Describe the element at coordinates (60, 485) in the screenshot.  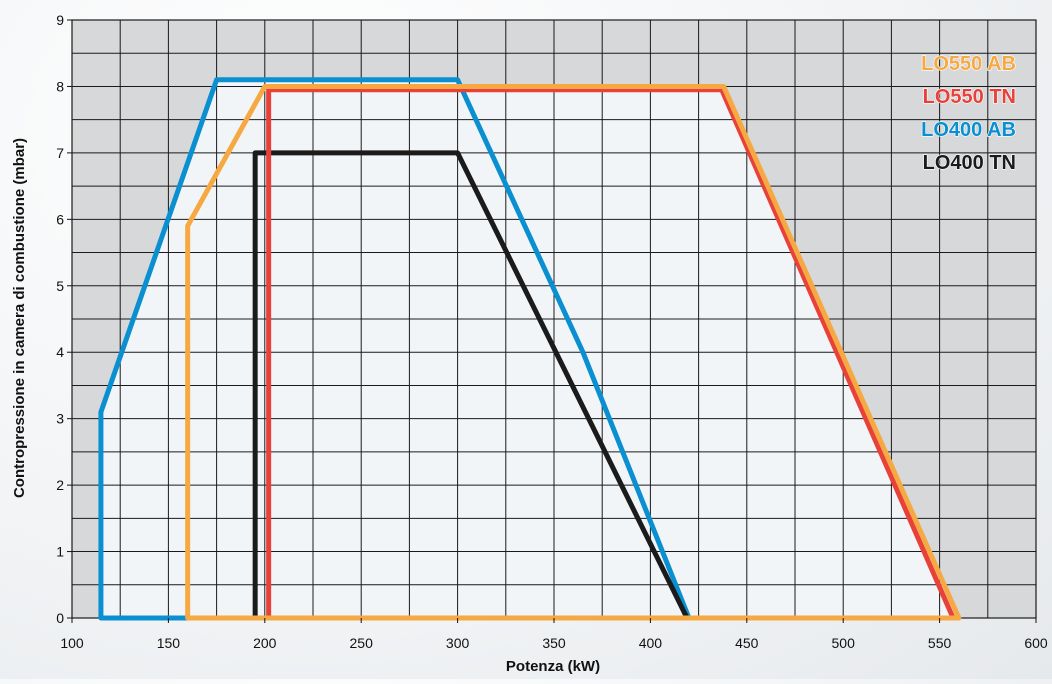
I see `y-tick-label: 2` at that location.